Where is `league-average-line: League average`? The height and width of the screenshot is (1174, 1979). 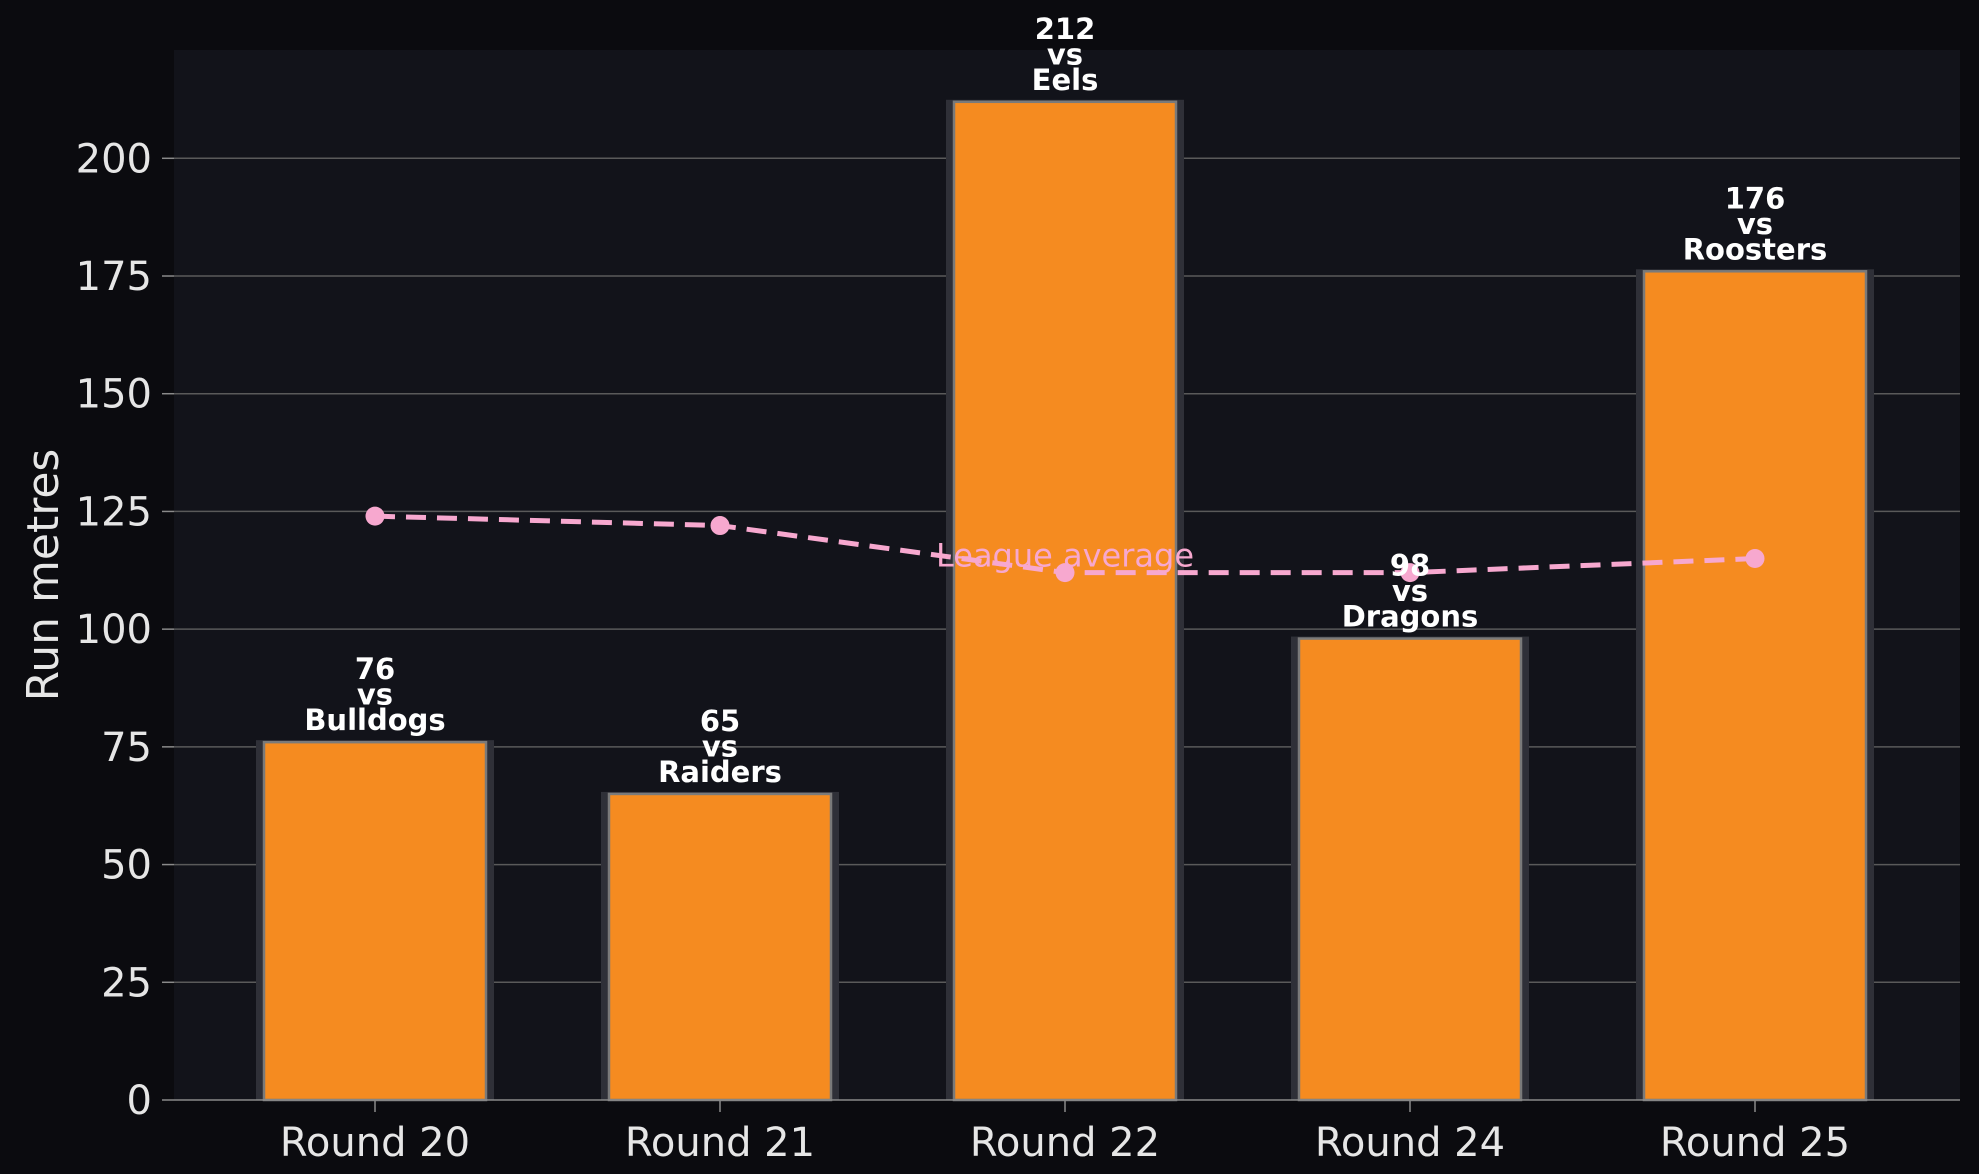 league-average-line: League average is located at coordinates (1065, 544).